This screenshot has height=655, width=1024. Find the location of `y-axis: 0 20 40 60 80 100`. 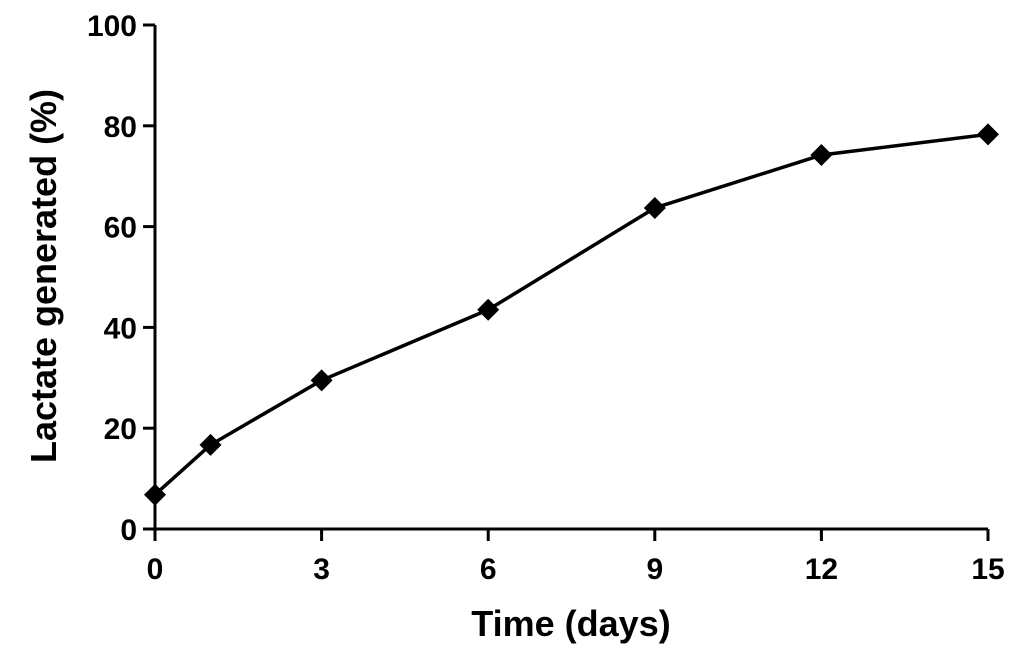

y-axis: 0 20 40 60 80 100 is located at coordinates (122, 278).